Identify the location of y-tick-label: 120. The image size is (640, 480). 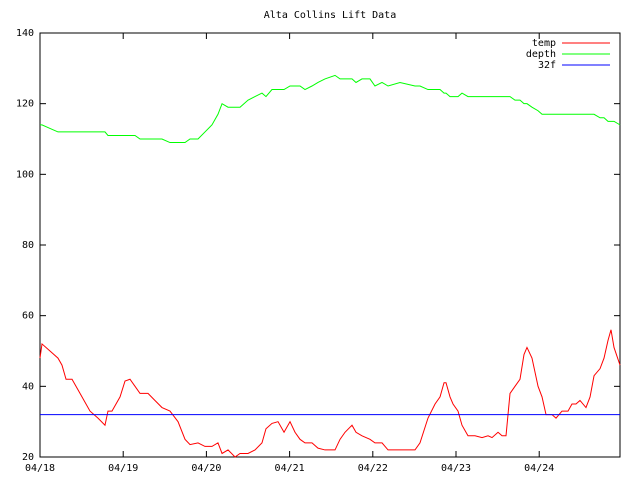
(25, 104).